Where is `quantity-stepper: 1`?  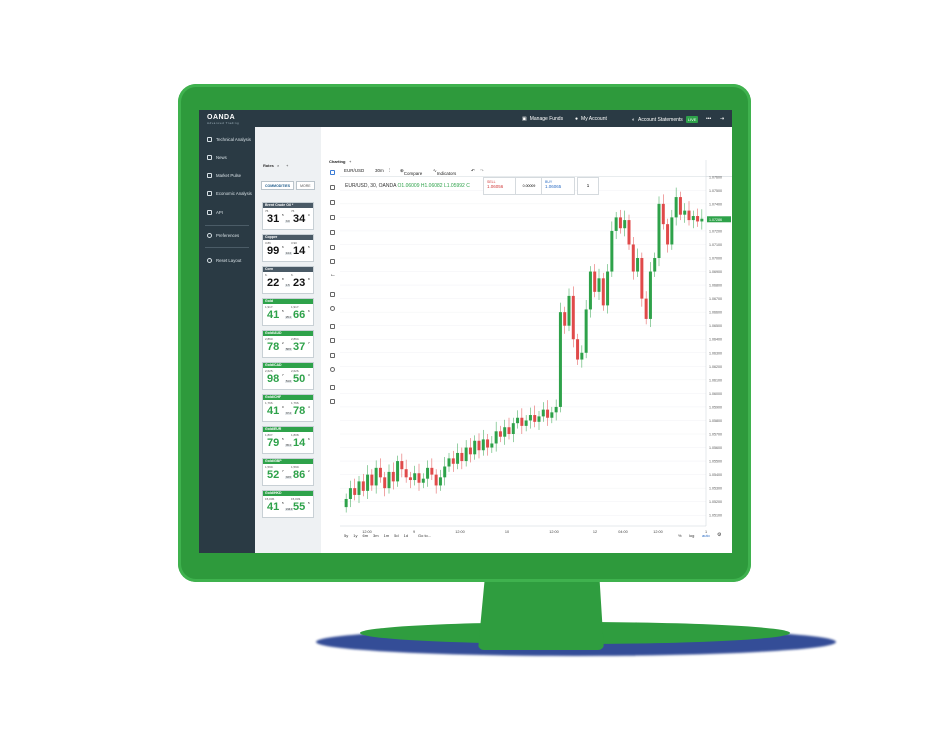
quantity-stepper: 1 is located at coordinates (588, 186).